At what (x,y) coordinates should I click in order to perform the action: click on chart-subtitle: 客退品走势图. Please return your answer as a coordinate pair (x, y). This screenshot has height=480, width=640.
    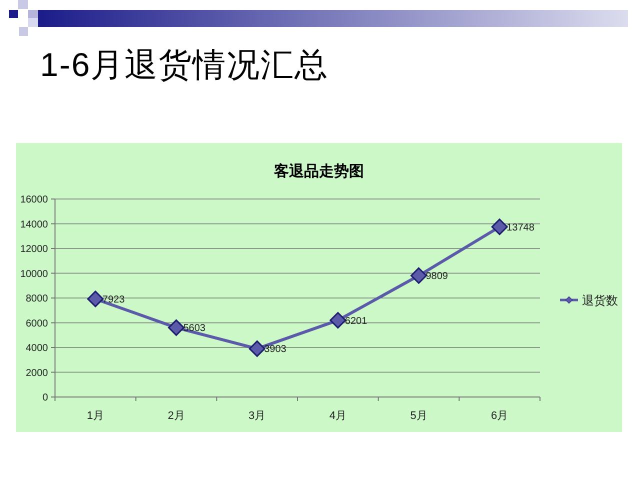
    Looking at the image, I should click on (318, 171).